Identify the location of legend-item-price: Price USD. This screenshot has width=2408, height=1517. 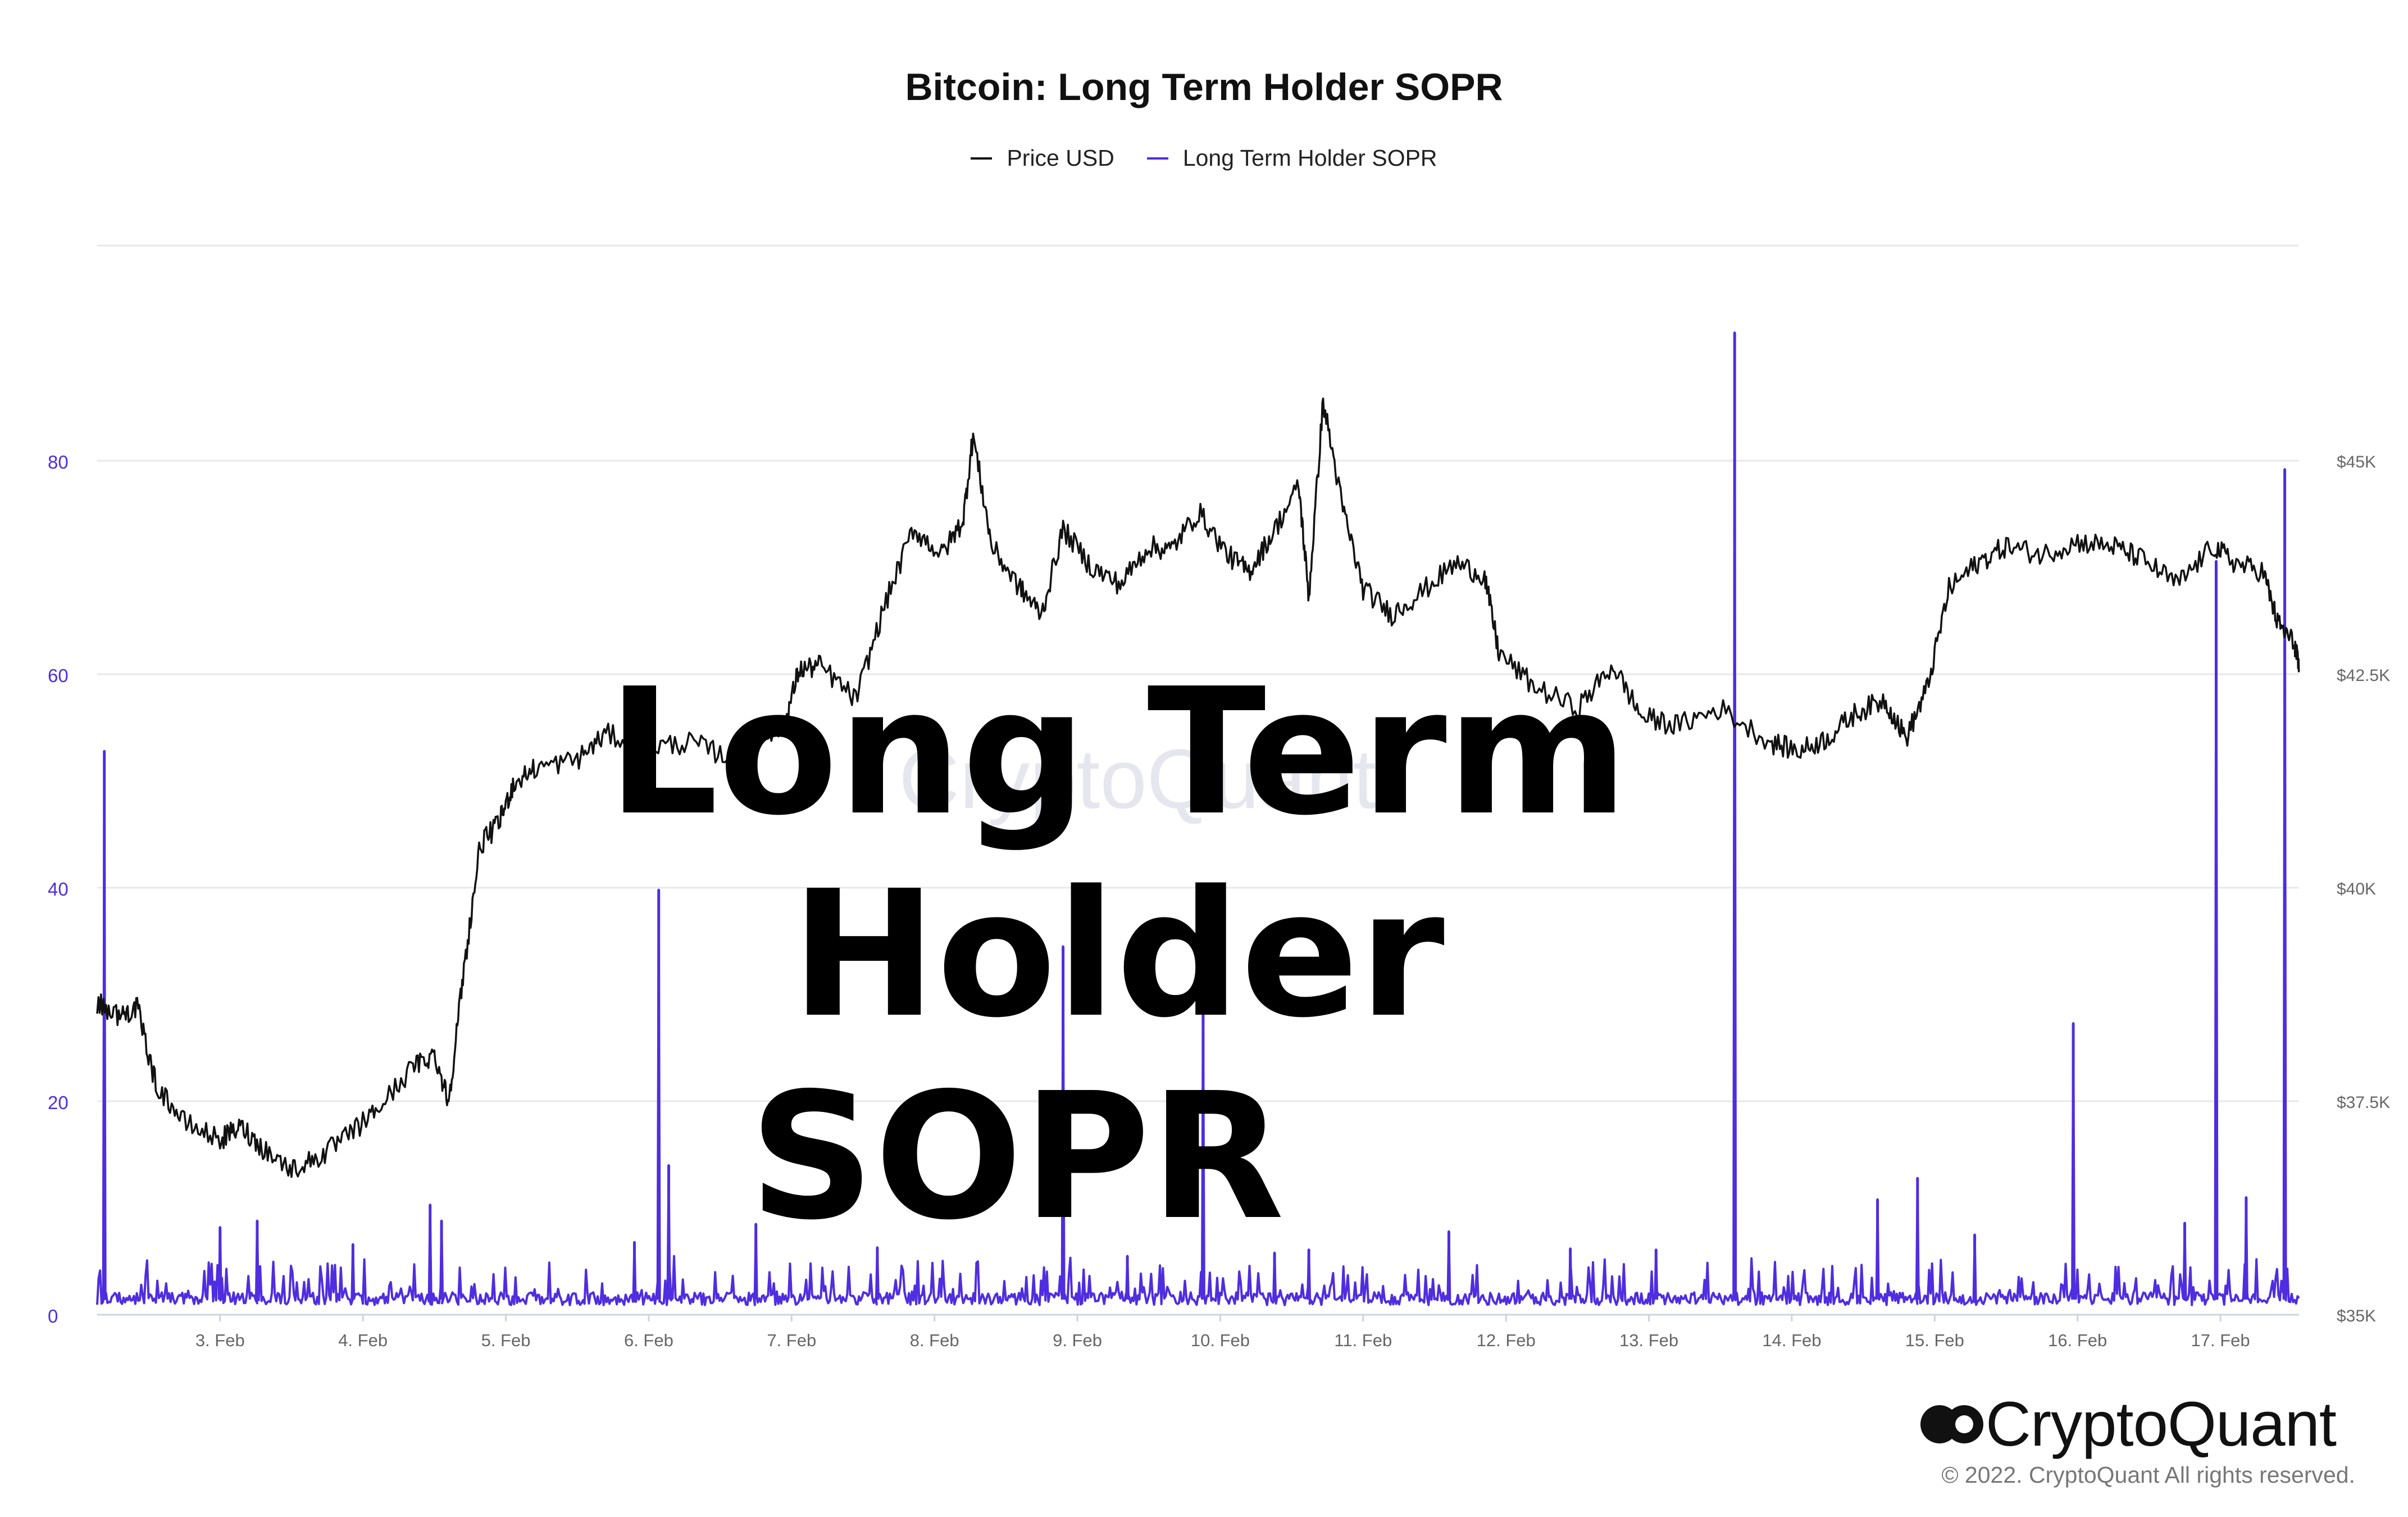
(1042, 158).